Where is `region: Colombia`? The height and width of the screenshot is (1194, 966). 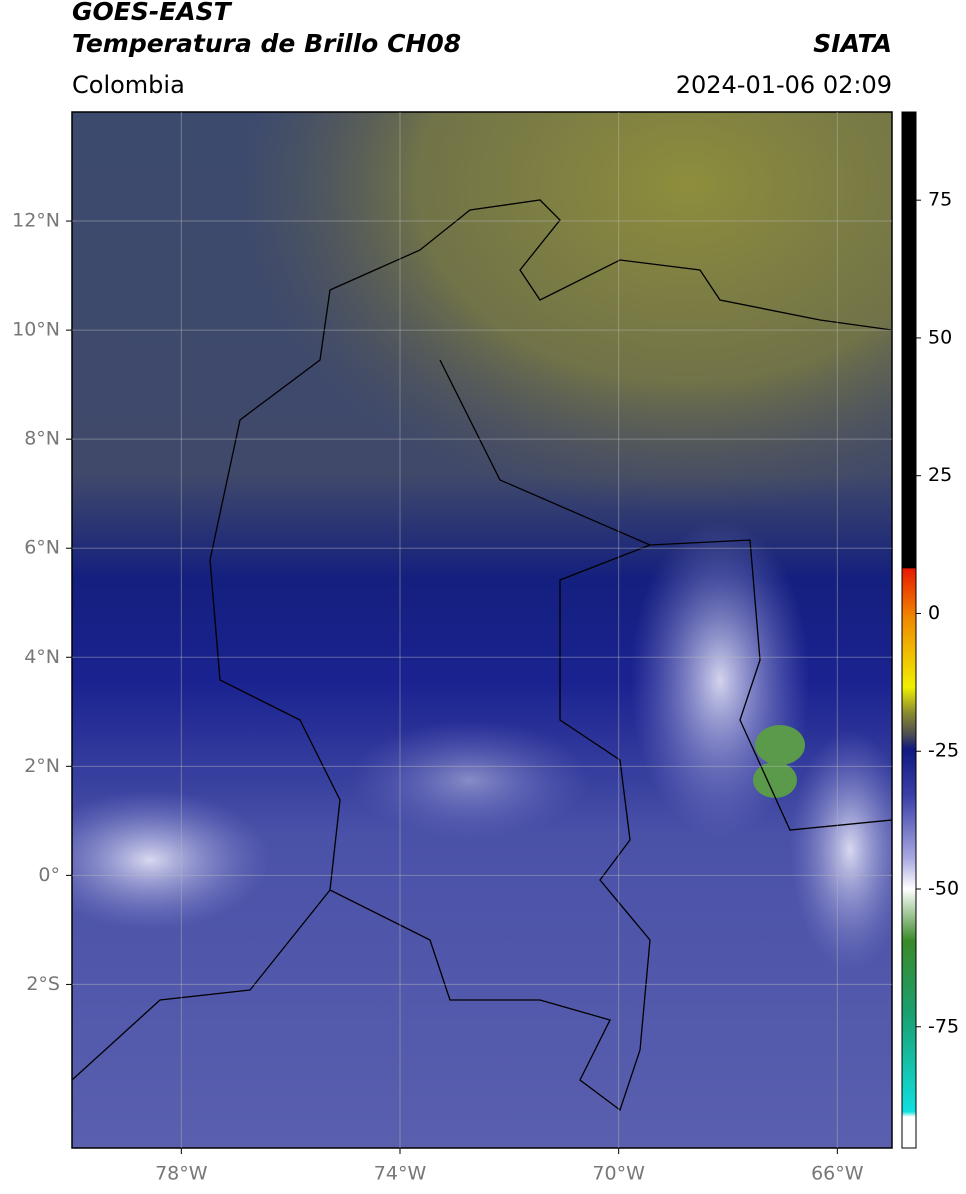 region: Colombia is located at coordinates (128, 85).